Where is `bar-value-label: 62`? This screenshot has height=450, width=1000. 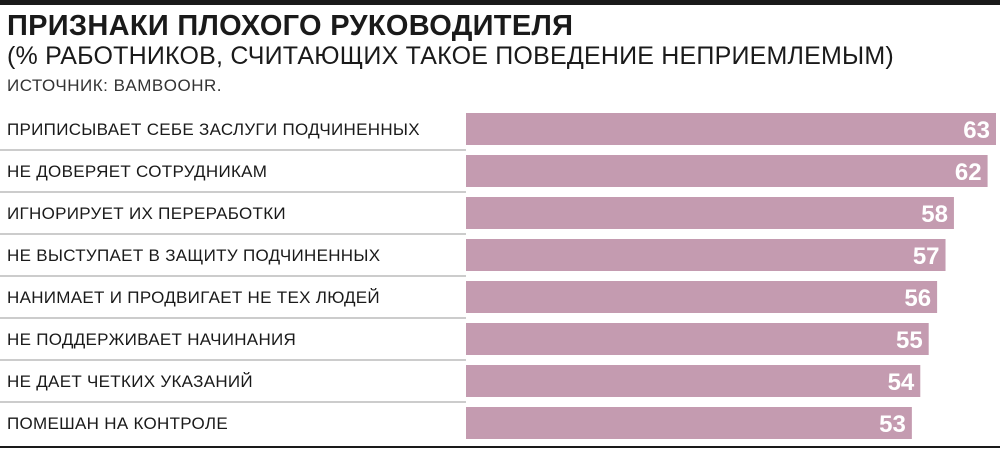 bar-value-label: 62 is located at coordinates (968, 172).